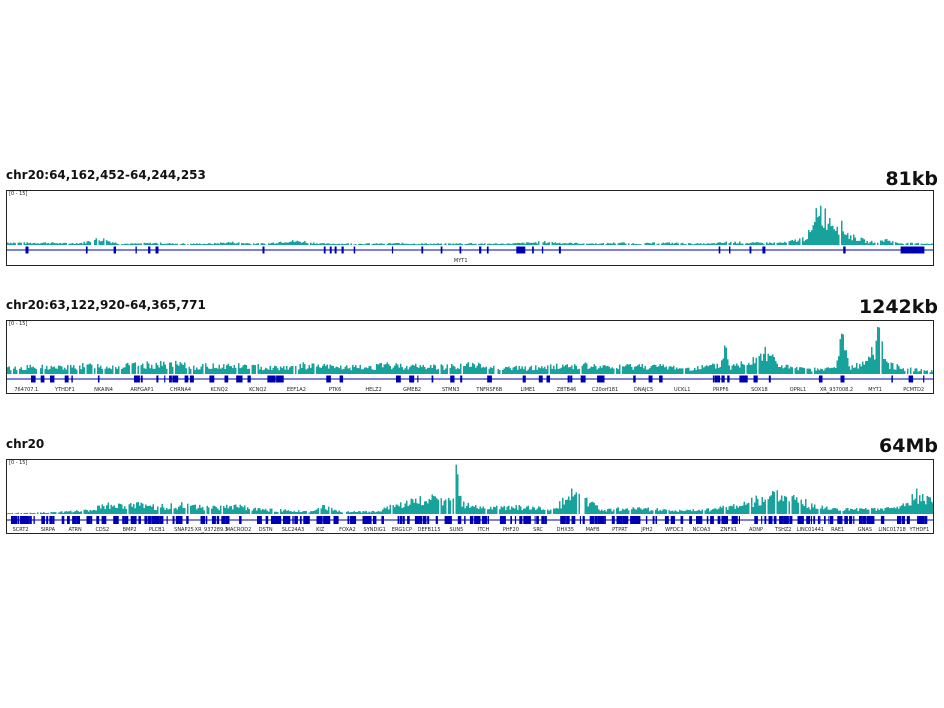  What do you see at coordinates (721, 390) in the screenshot?
I see `gene-label: PRPF6` at bounding box center [721, 390].